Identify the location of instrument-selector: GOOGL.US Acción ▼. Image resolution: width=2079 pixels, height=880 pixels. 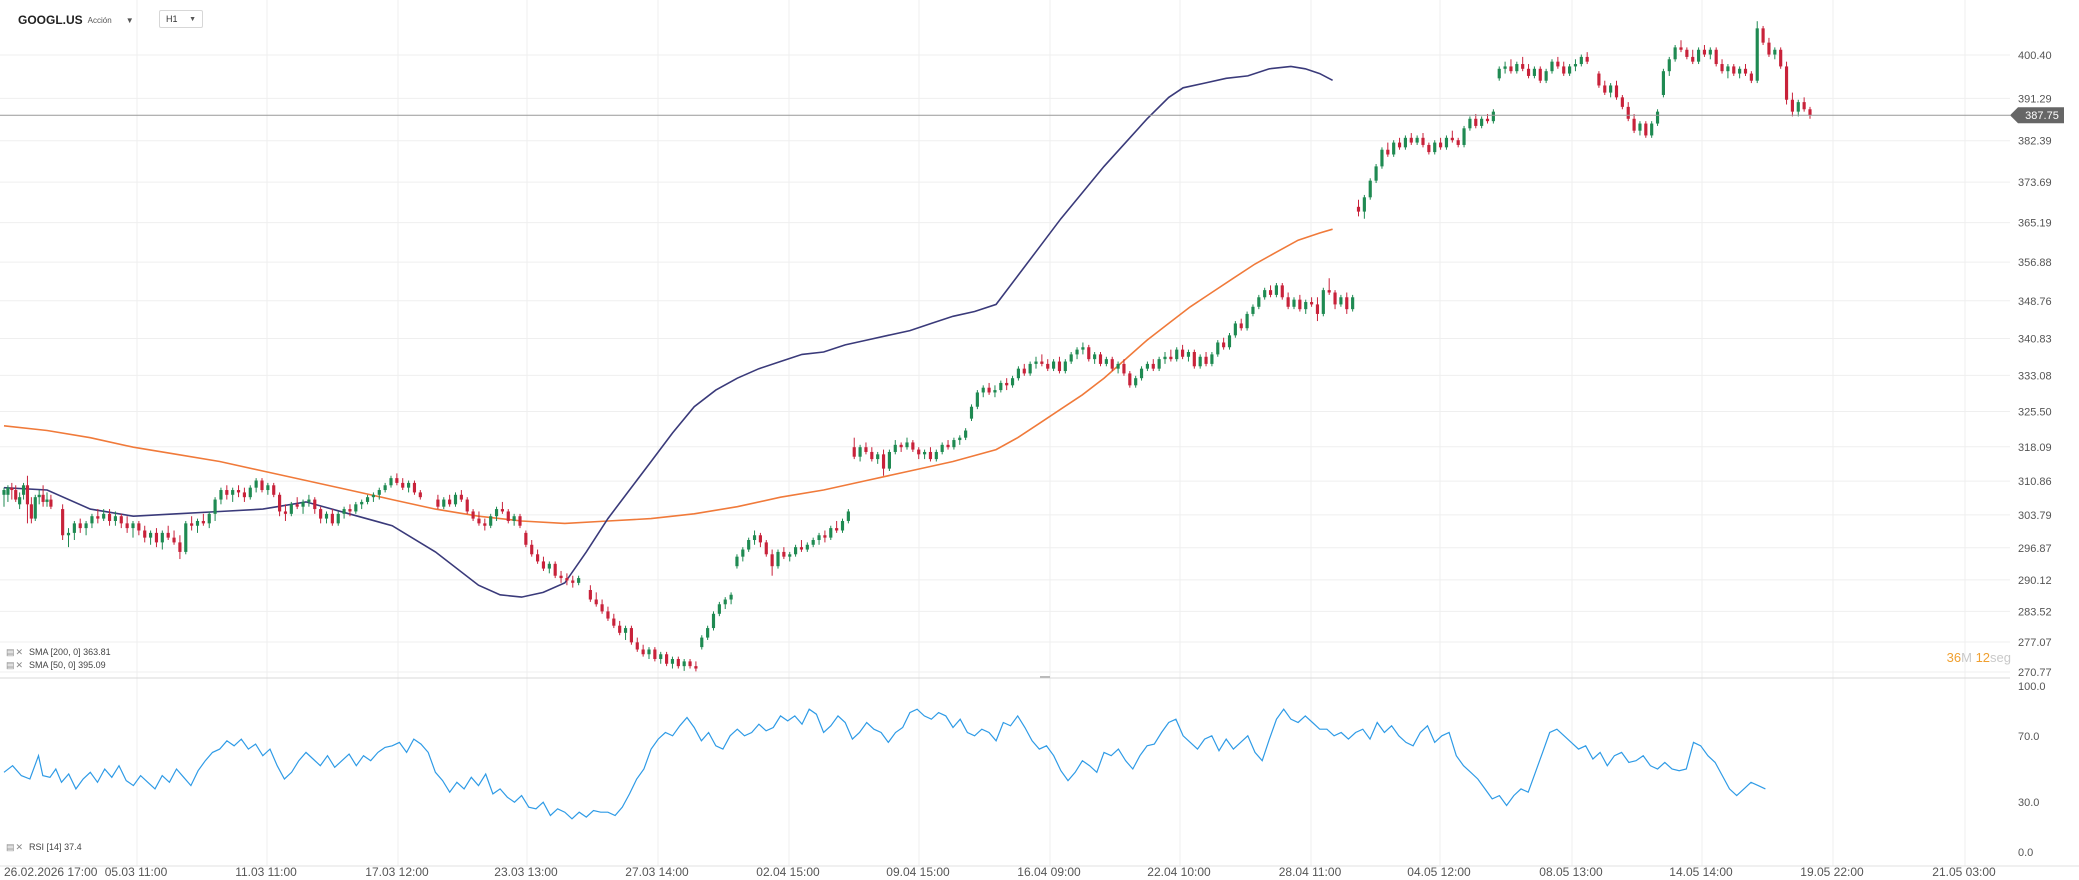
(76, 20).